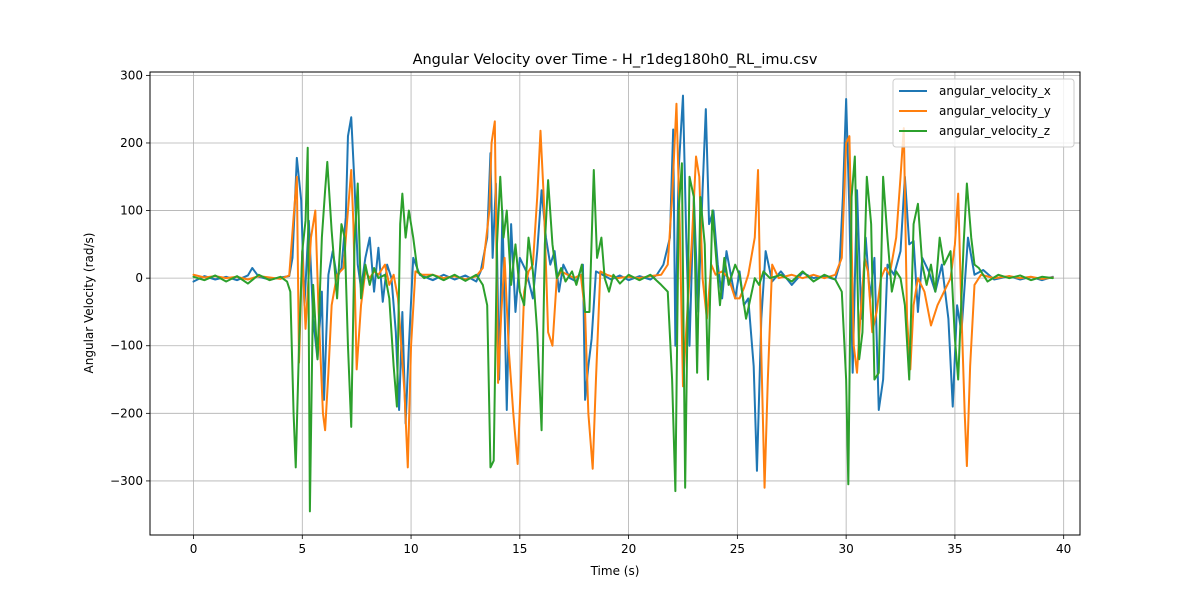 This screenshot has height=600, width=1200. I want to click on y-tick-label: −300, so click(126, 481).